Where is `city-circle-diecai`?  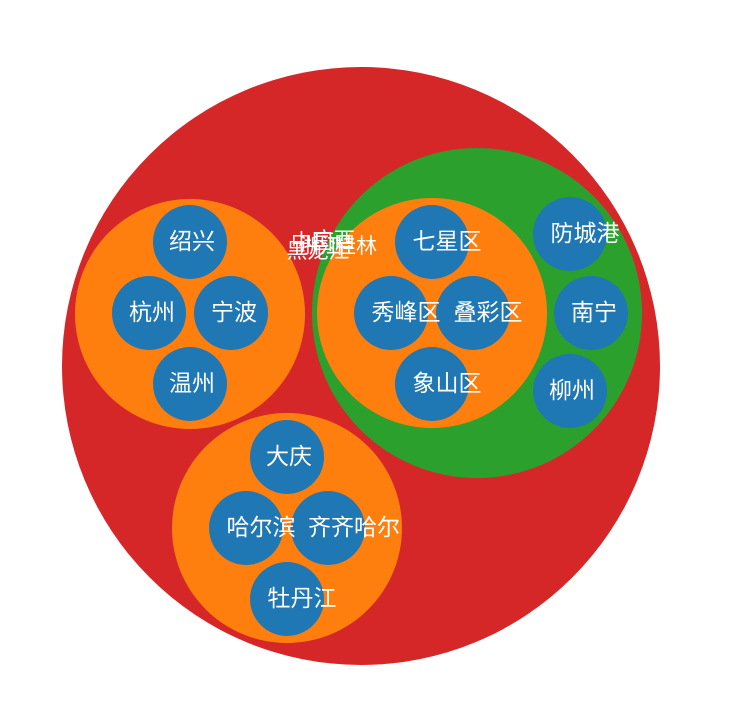 city-circle-diecai is located at coordinates (473, 313).